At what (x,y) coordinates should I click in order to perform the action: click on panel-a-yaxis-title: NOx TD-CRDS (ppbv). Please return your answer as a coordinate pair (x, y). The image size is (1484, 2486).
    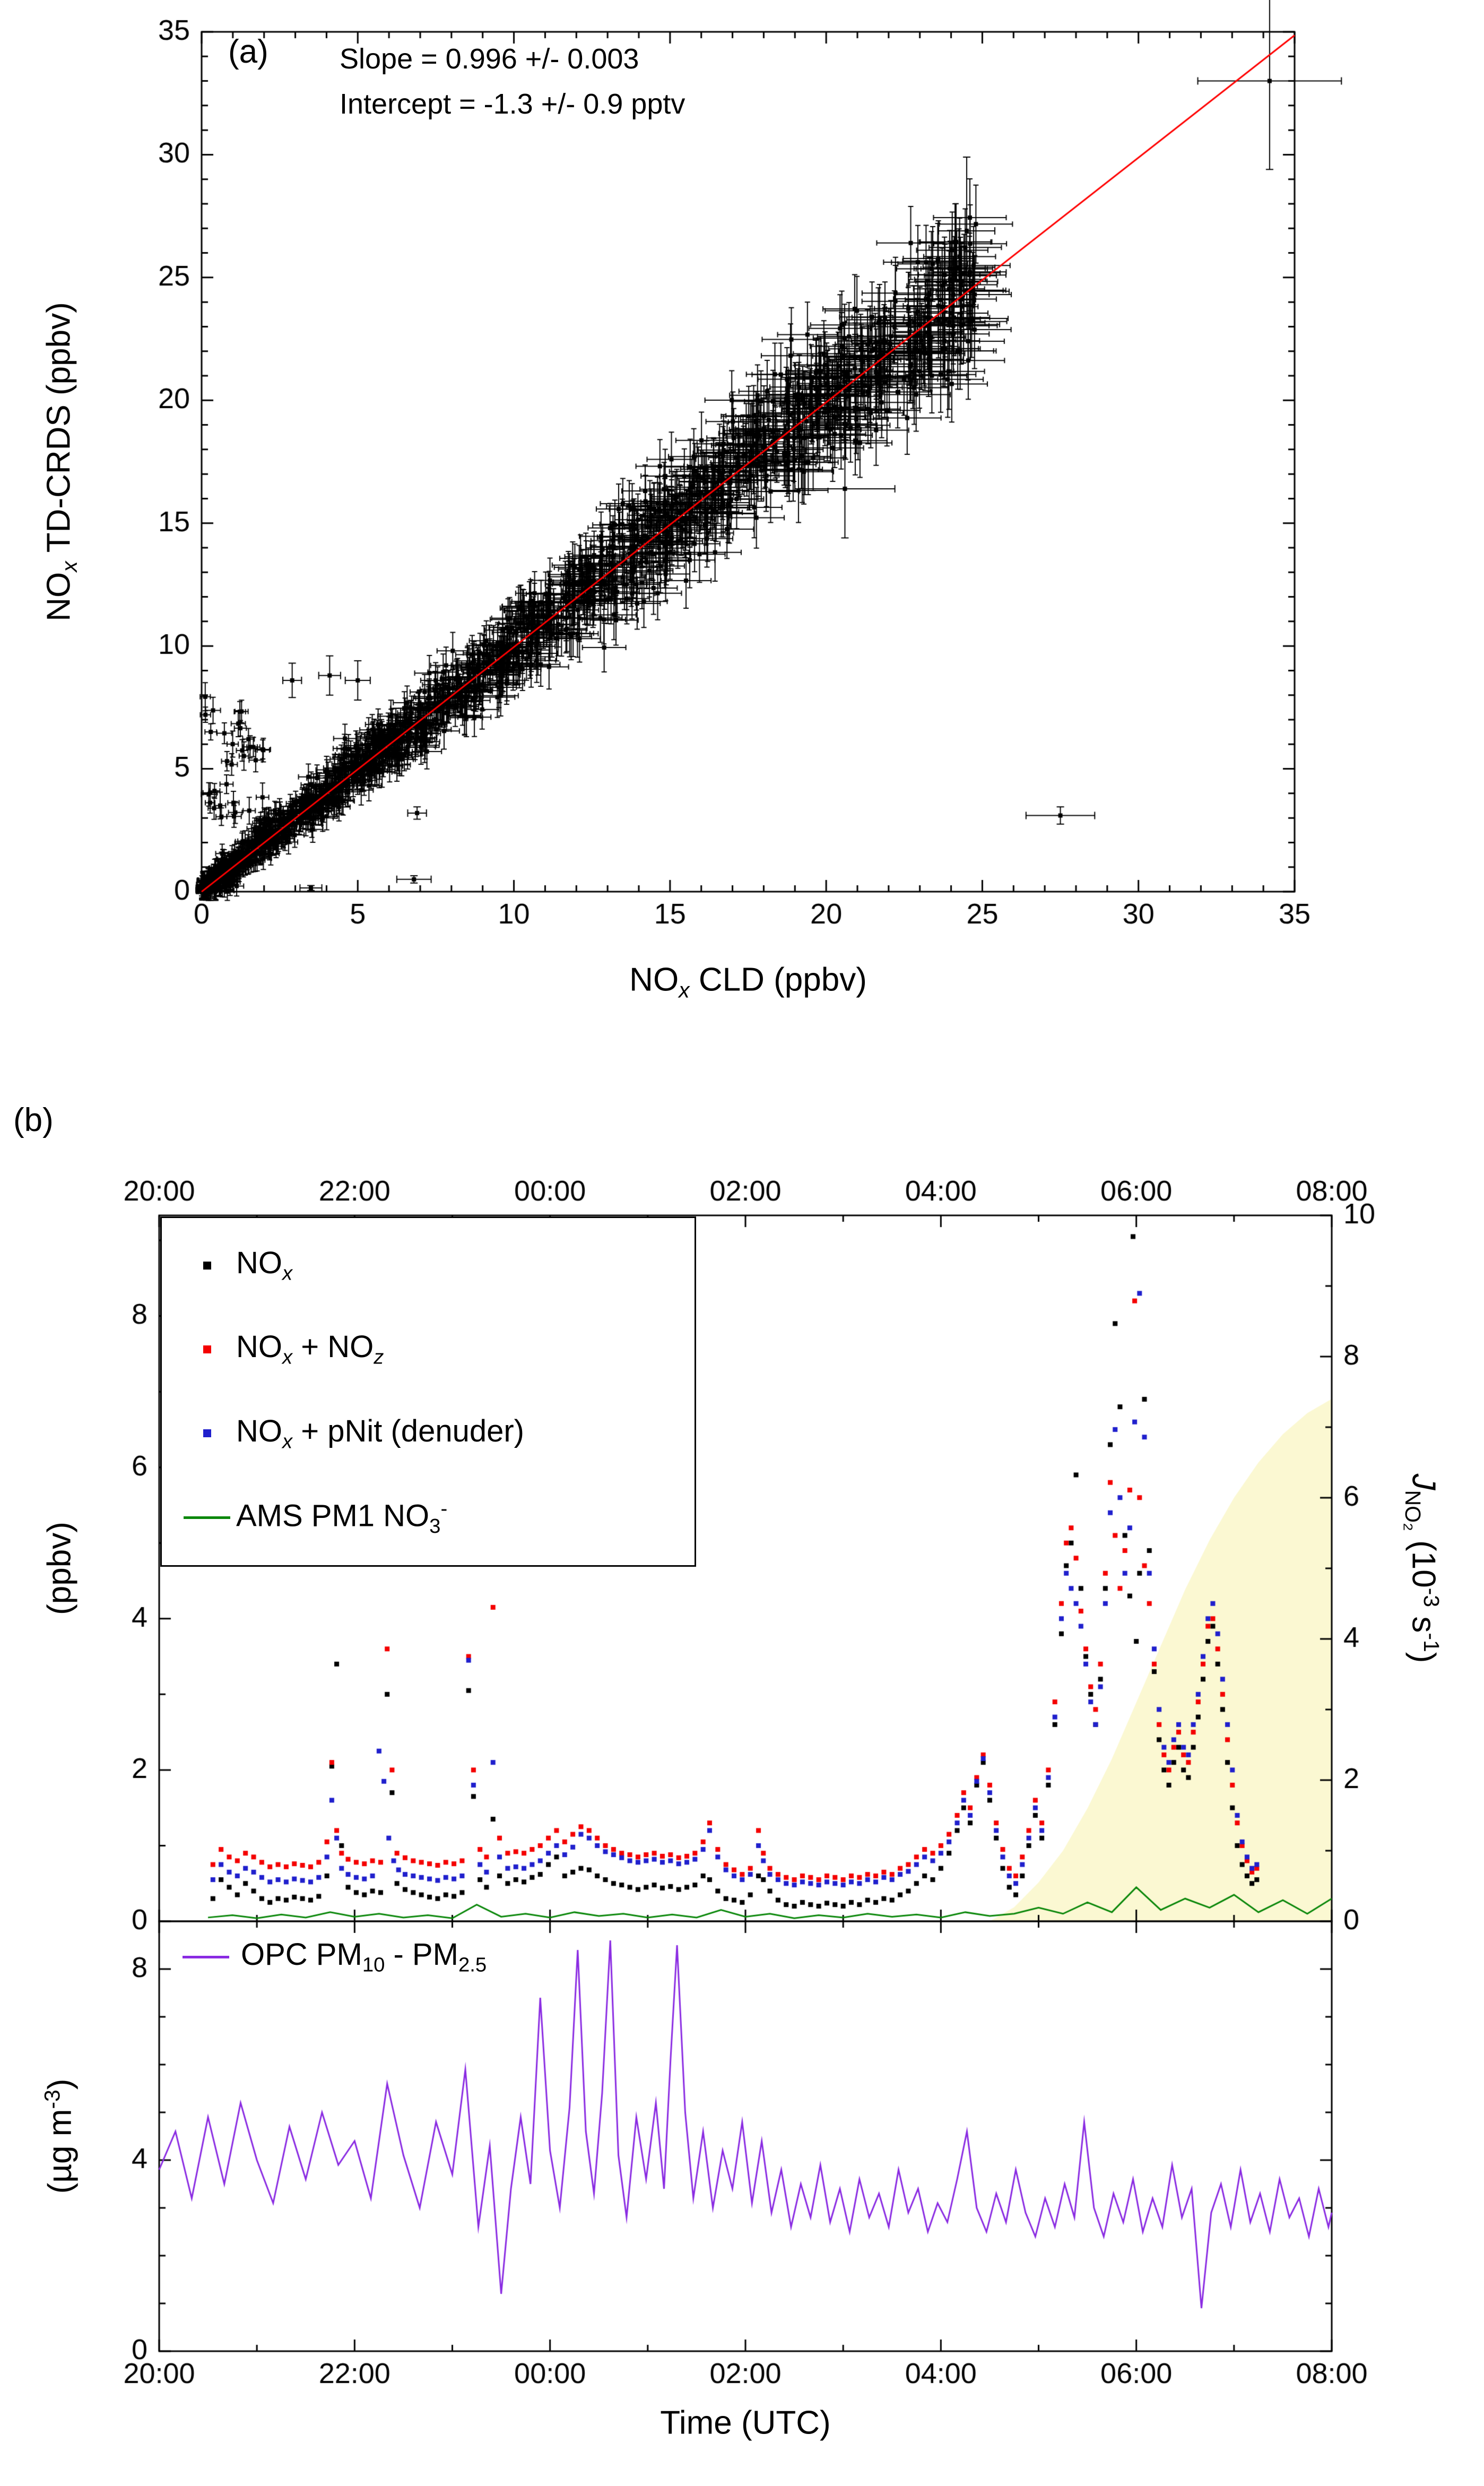
    Looking at the image, I should click on (61, 462).